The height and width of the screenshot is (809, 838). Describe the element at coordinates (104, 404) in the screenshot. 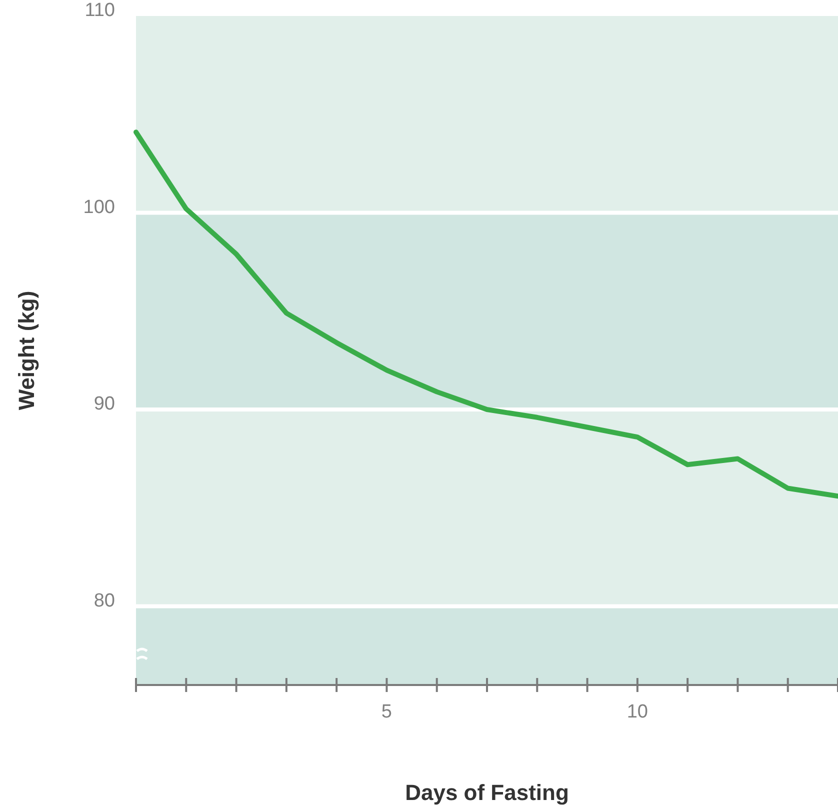

I see `y-tick-label: 90` at that location.